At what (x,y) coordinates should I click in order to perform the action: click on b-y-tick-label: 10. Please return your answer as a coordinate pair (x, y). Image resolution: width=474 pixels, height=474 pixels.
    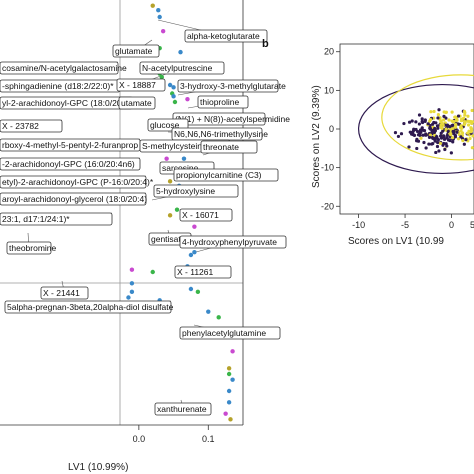
    Looking at the image, I should click on (329, 90).